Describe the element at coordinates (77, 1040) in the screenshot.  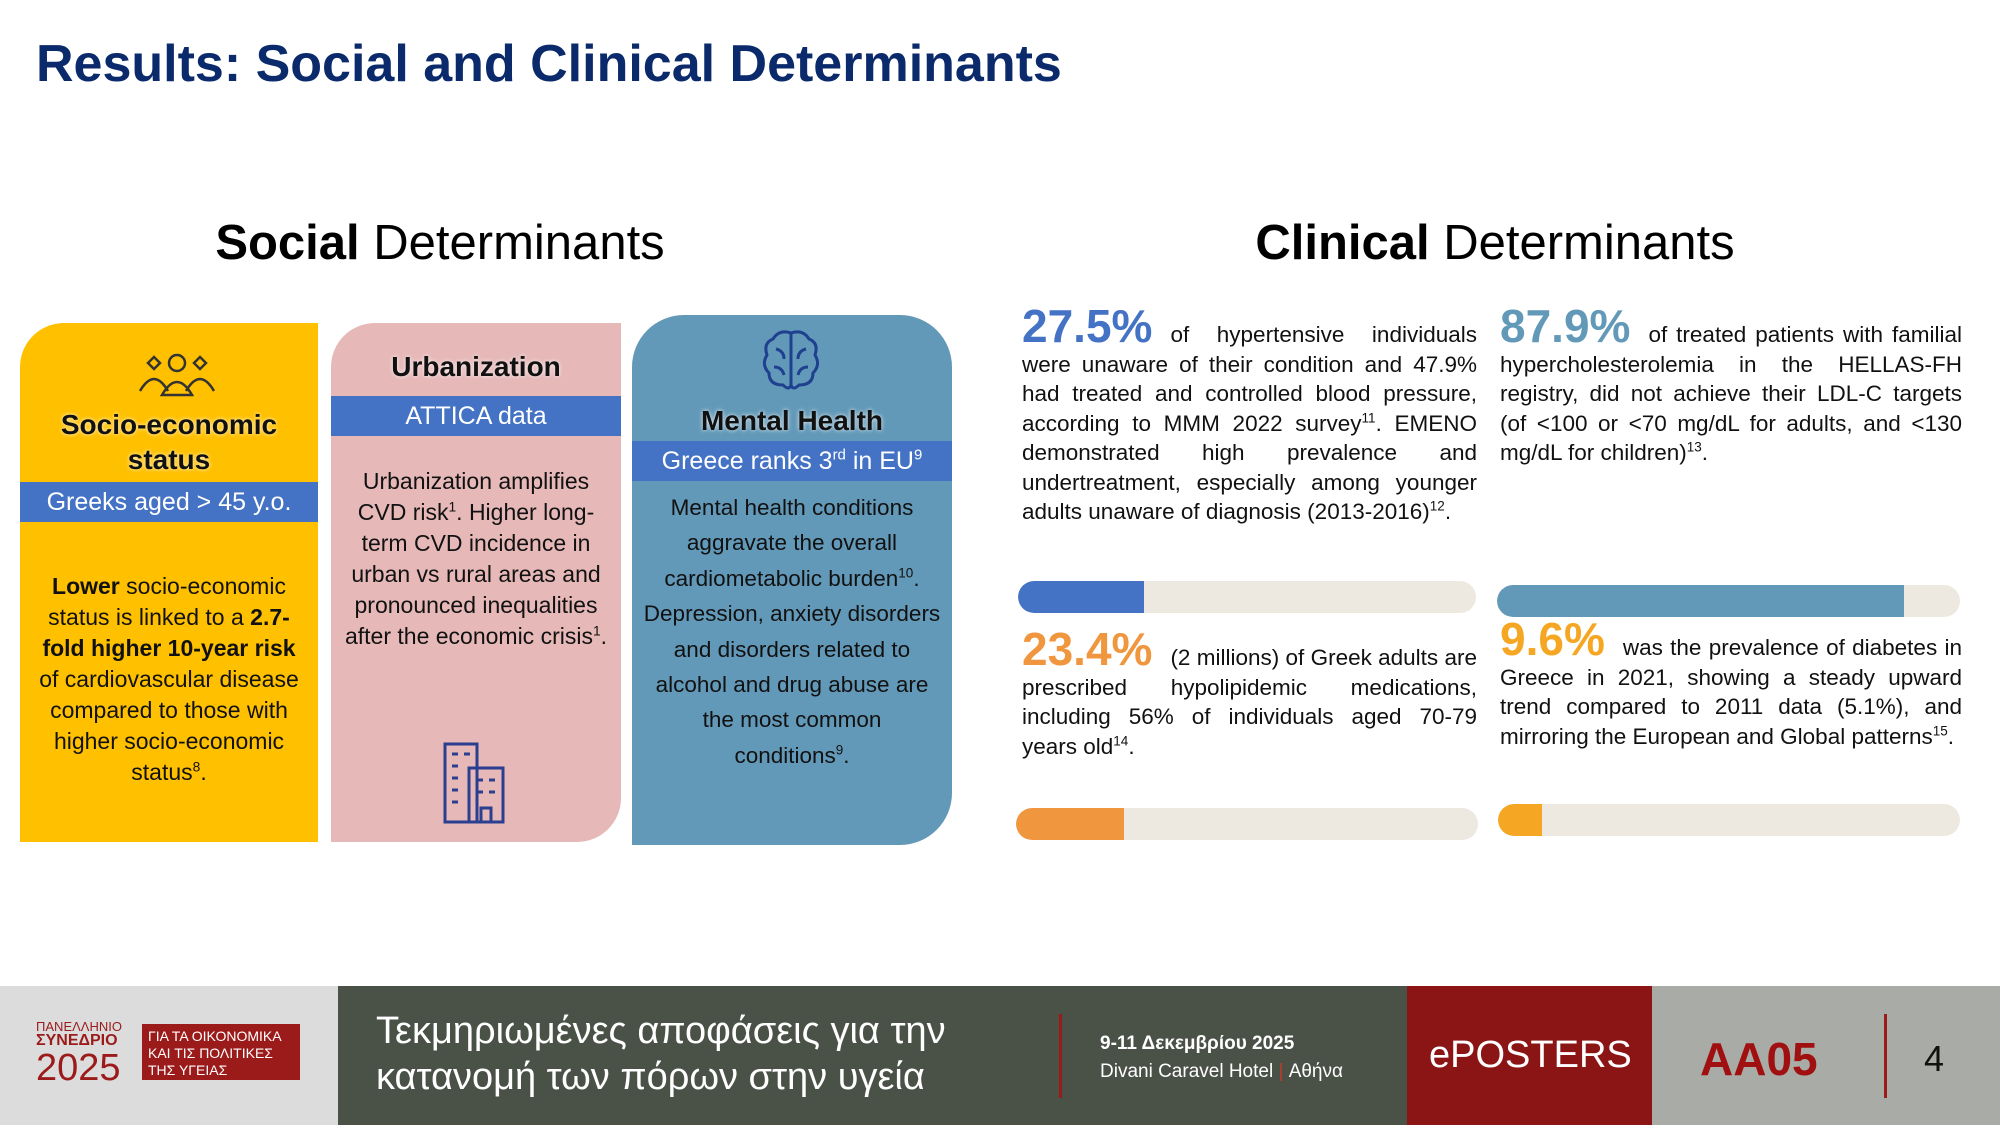
I see `congress-line: ΣΥΝΕΔΡΙΟ` at that location.